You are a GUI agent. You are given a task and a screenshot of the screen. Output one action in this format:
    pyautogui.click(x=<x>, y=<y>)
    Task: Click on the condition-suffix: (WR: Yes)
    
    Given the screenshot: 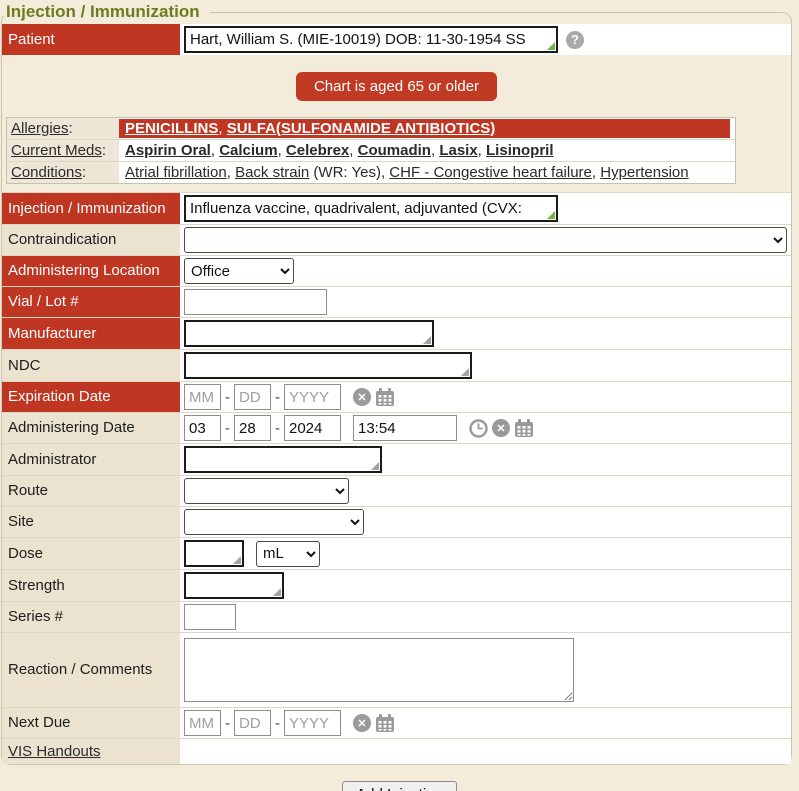 What is the action you would take?
    pyautogui.click(x=345, y=172)
    